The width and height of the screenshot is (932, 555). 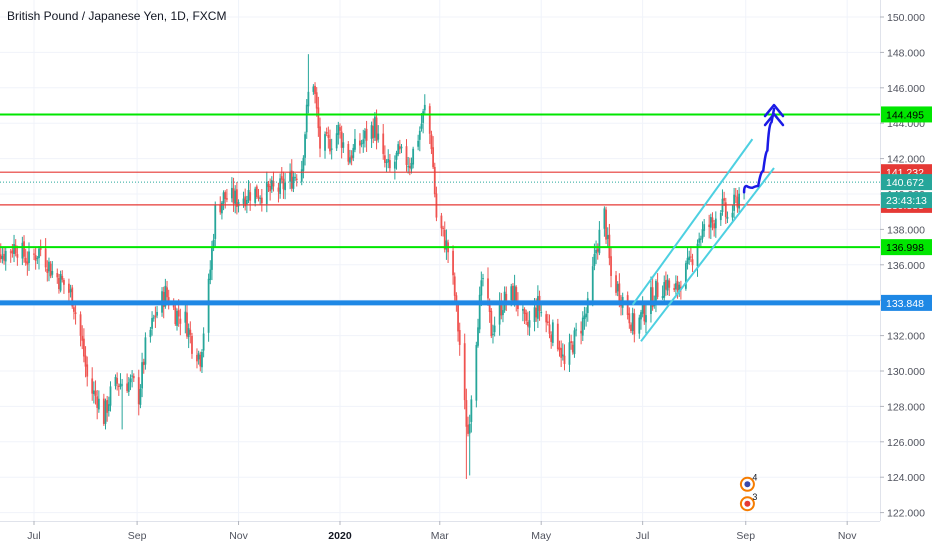 I want to click on time-tick-label: May, so click(x=541, y=536).